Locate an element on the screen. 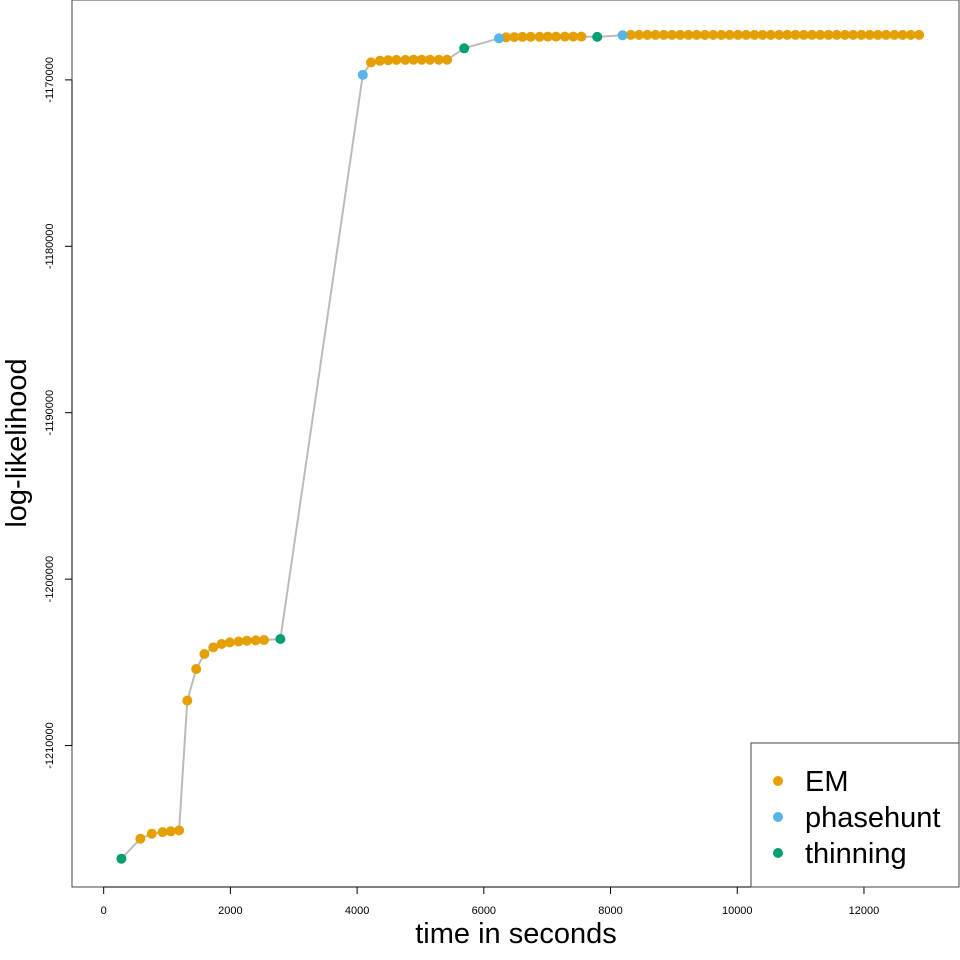 The width and height of the screenshot is (960, 960). x-tick-label: 10000 is located at coordinates (737, 911).